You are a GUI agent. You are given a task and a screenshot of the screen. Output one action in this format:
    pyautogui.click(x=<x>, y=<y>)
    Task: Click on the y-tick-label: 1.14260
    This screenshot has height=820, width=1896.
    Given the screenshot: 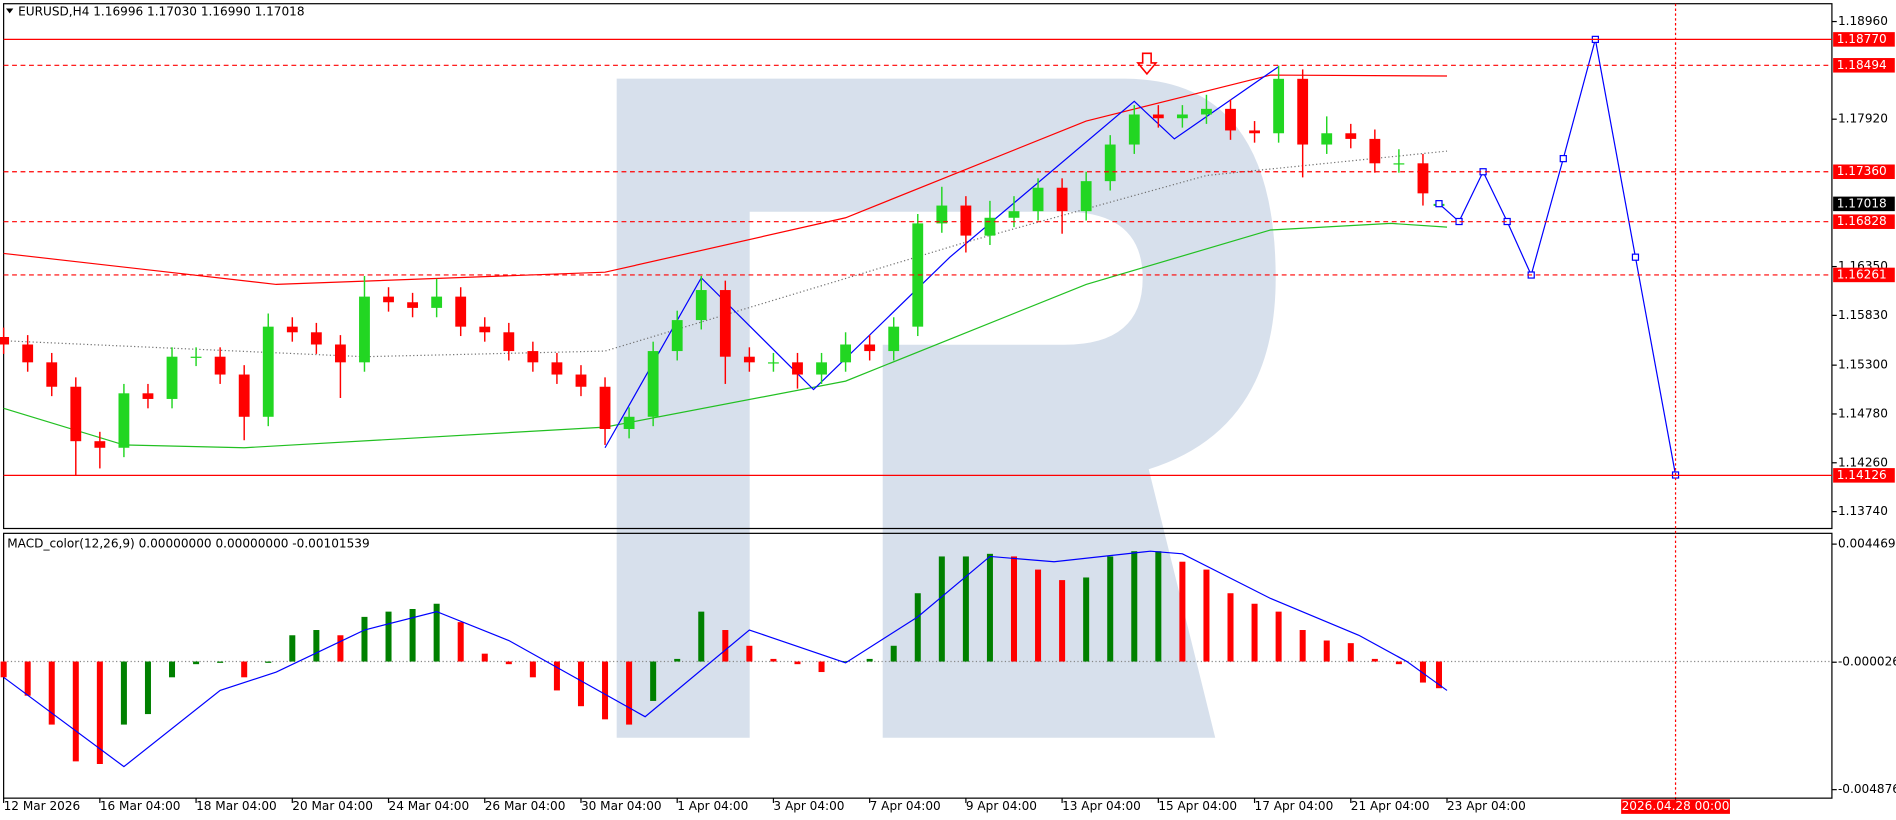 What is the action you would take?
    pyautogui.click(x=1863, y=462)
    